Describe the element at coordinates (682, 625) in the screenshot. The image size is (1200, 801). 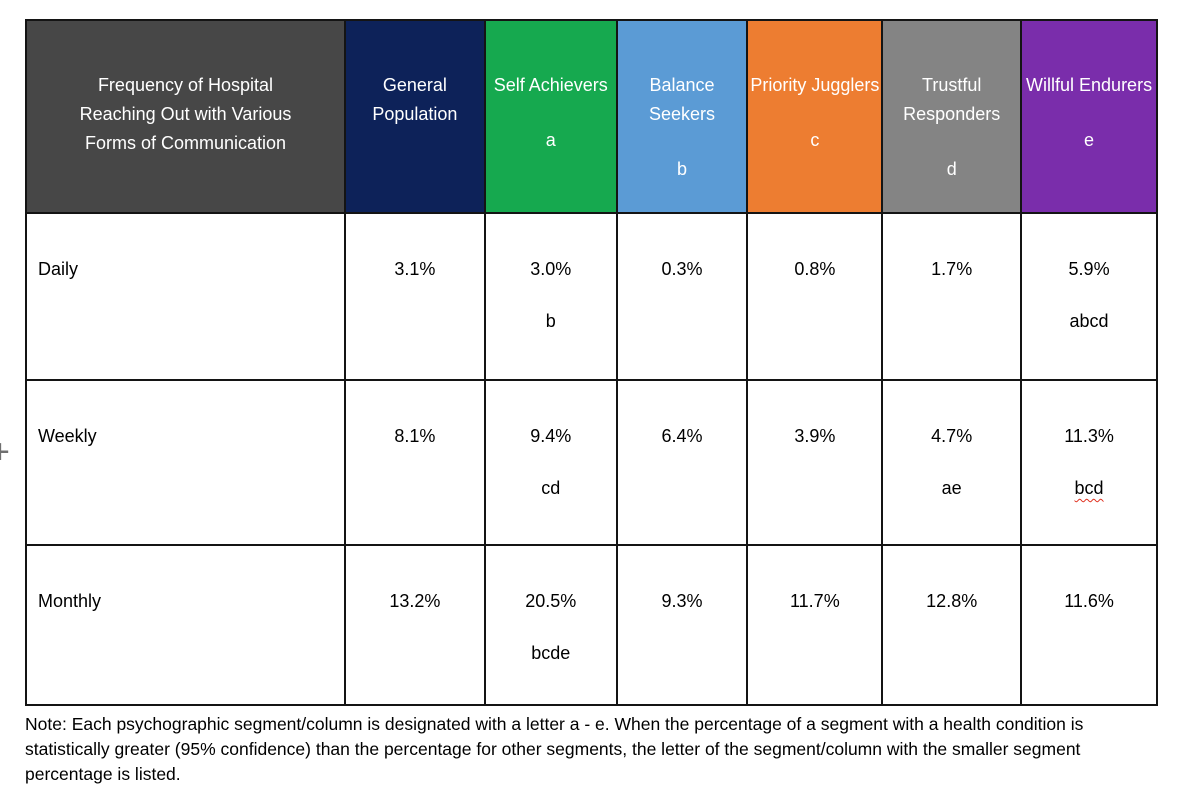
I see `cell-monthly-balance-seekers: 9.3%` at that location.